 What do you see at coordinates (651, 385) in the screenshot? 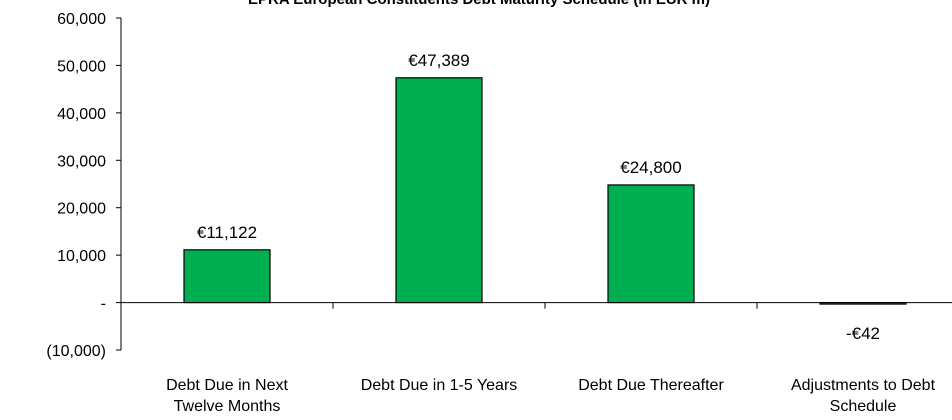
I see `category-label: Debt Due Thereafter` at bounding box center [651, 385].